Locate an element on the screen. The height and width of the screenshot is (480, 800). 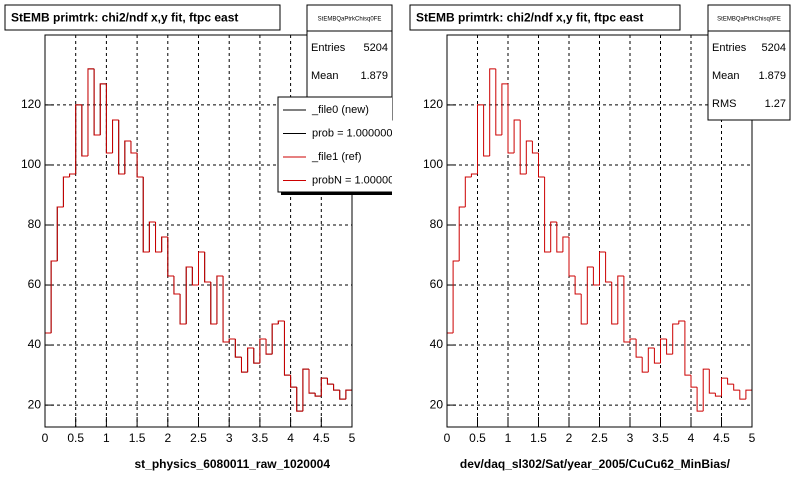
stats-label: Mean is located at coordinates (325, 76).